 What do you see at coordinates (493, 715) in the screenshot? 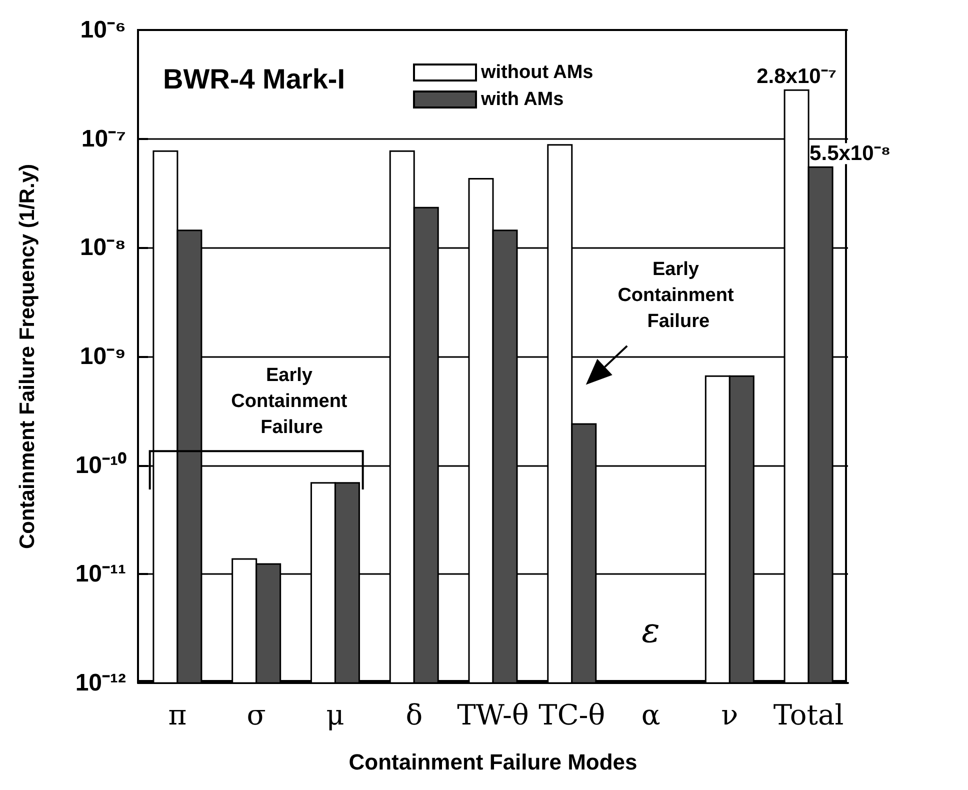
I see `x-tick-label: TW-θ` at bounding box center [493, 715].